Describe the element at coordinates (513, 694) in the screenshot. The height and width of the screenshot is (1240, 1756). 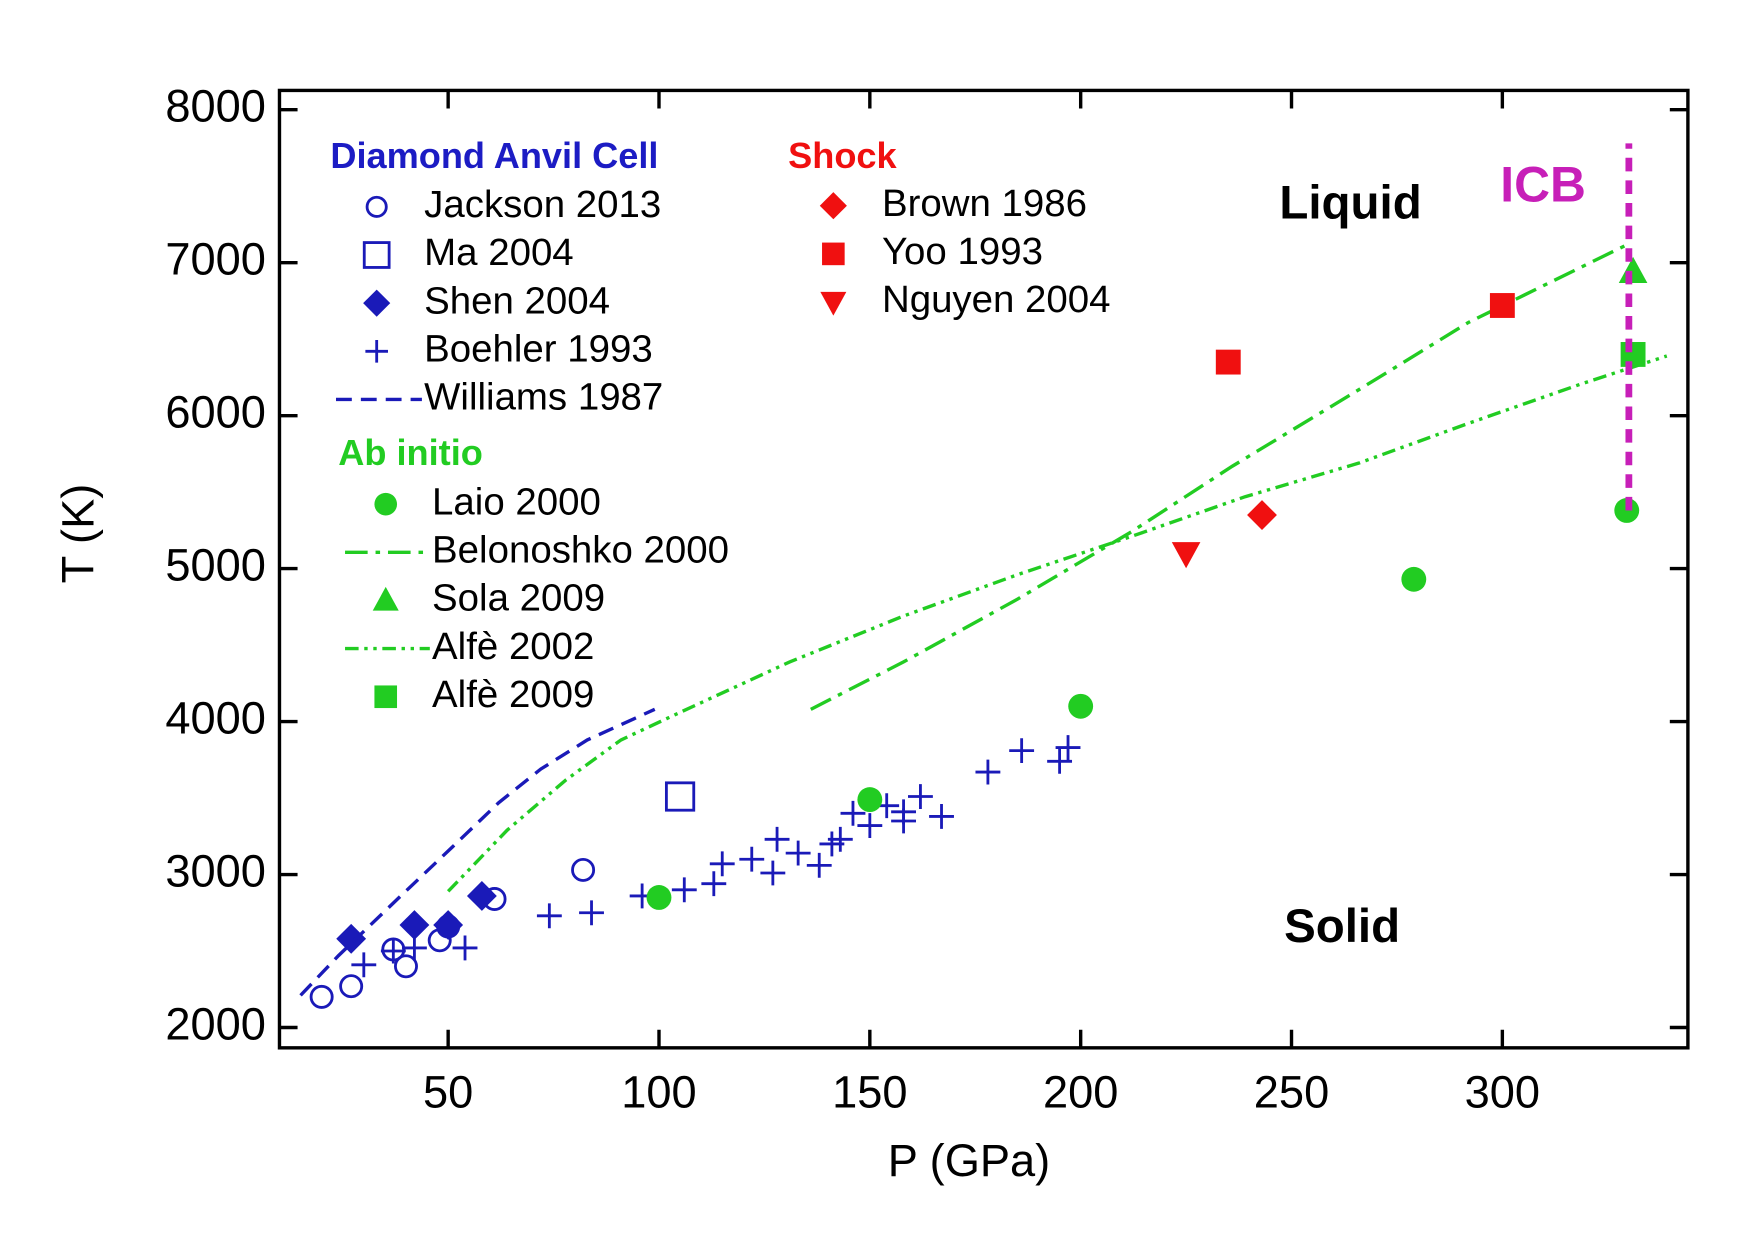
I see `legend-label: Alfè 2009` at that location.